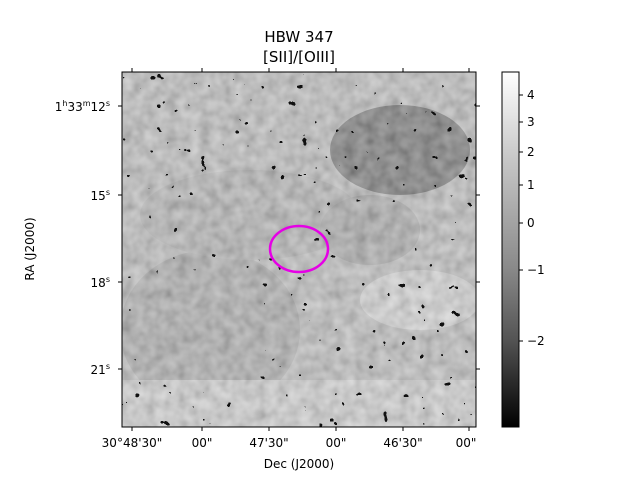 The image size is (640, 480). I want to click on colorbar: 4 3 2 1 0 −1 −2, so click(523, 249).